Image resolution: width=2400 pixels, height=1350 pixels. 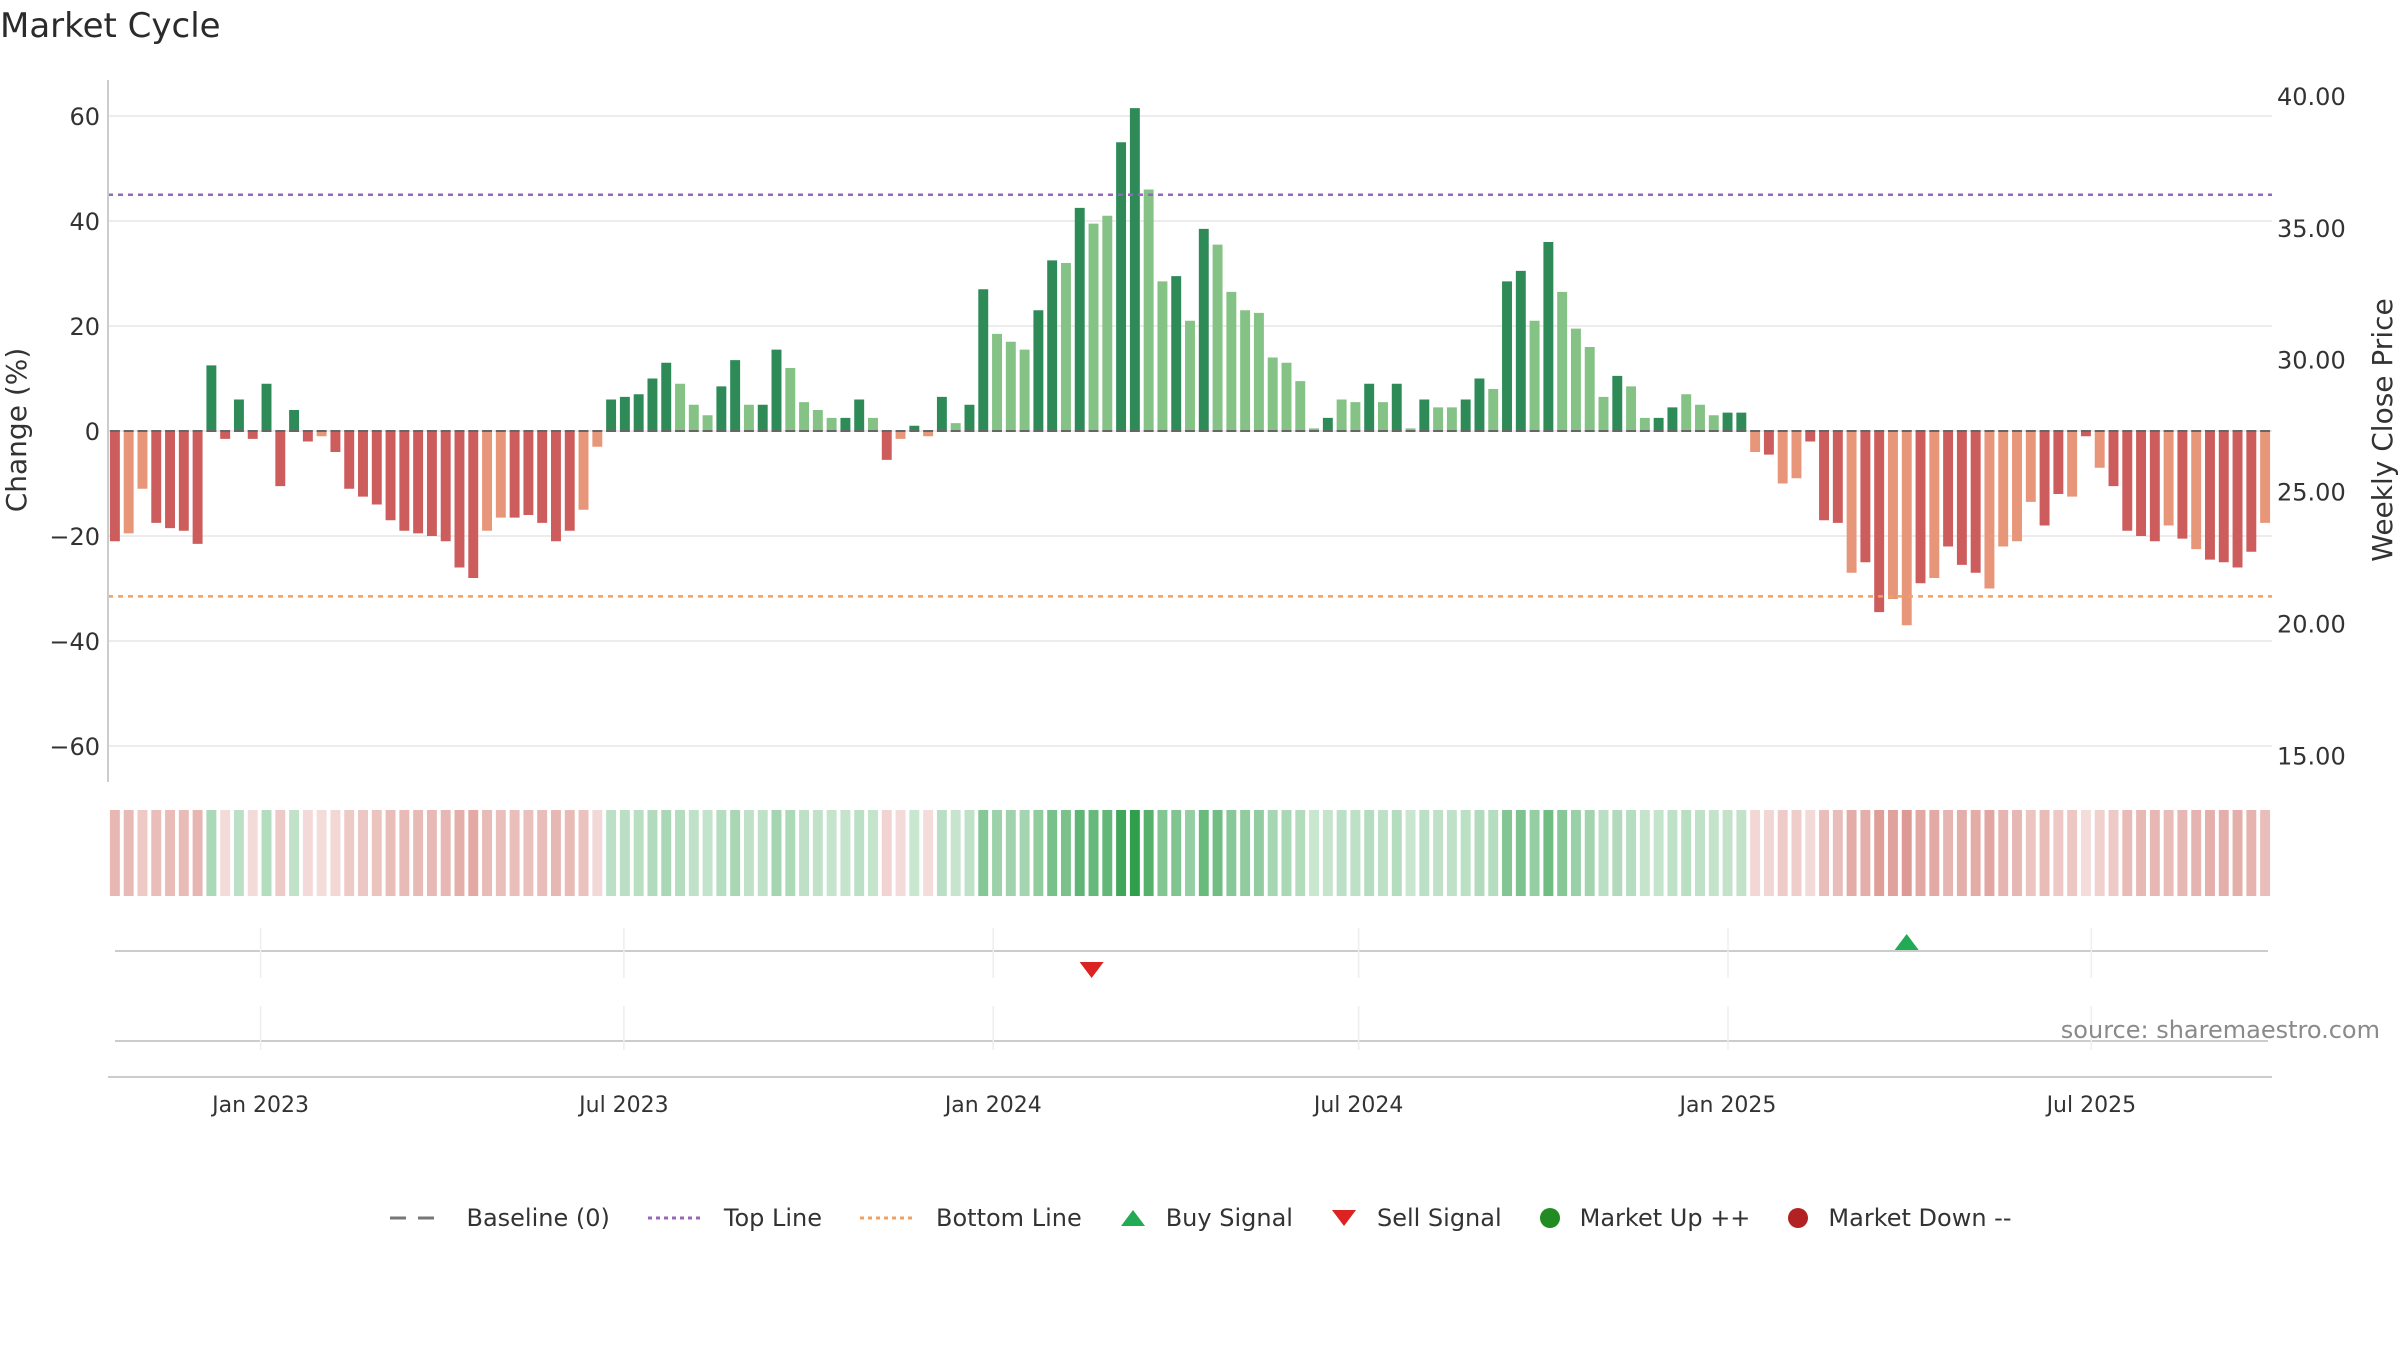 What do you see at coordinates (499, 1218) in the screenshot?
I see `legend-baseline: Baseline (0)` at bounding box center [499, 1218].